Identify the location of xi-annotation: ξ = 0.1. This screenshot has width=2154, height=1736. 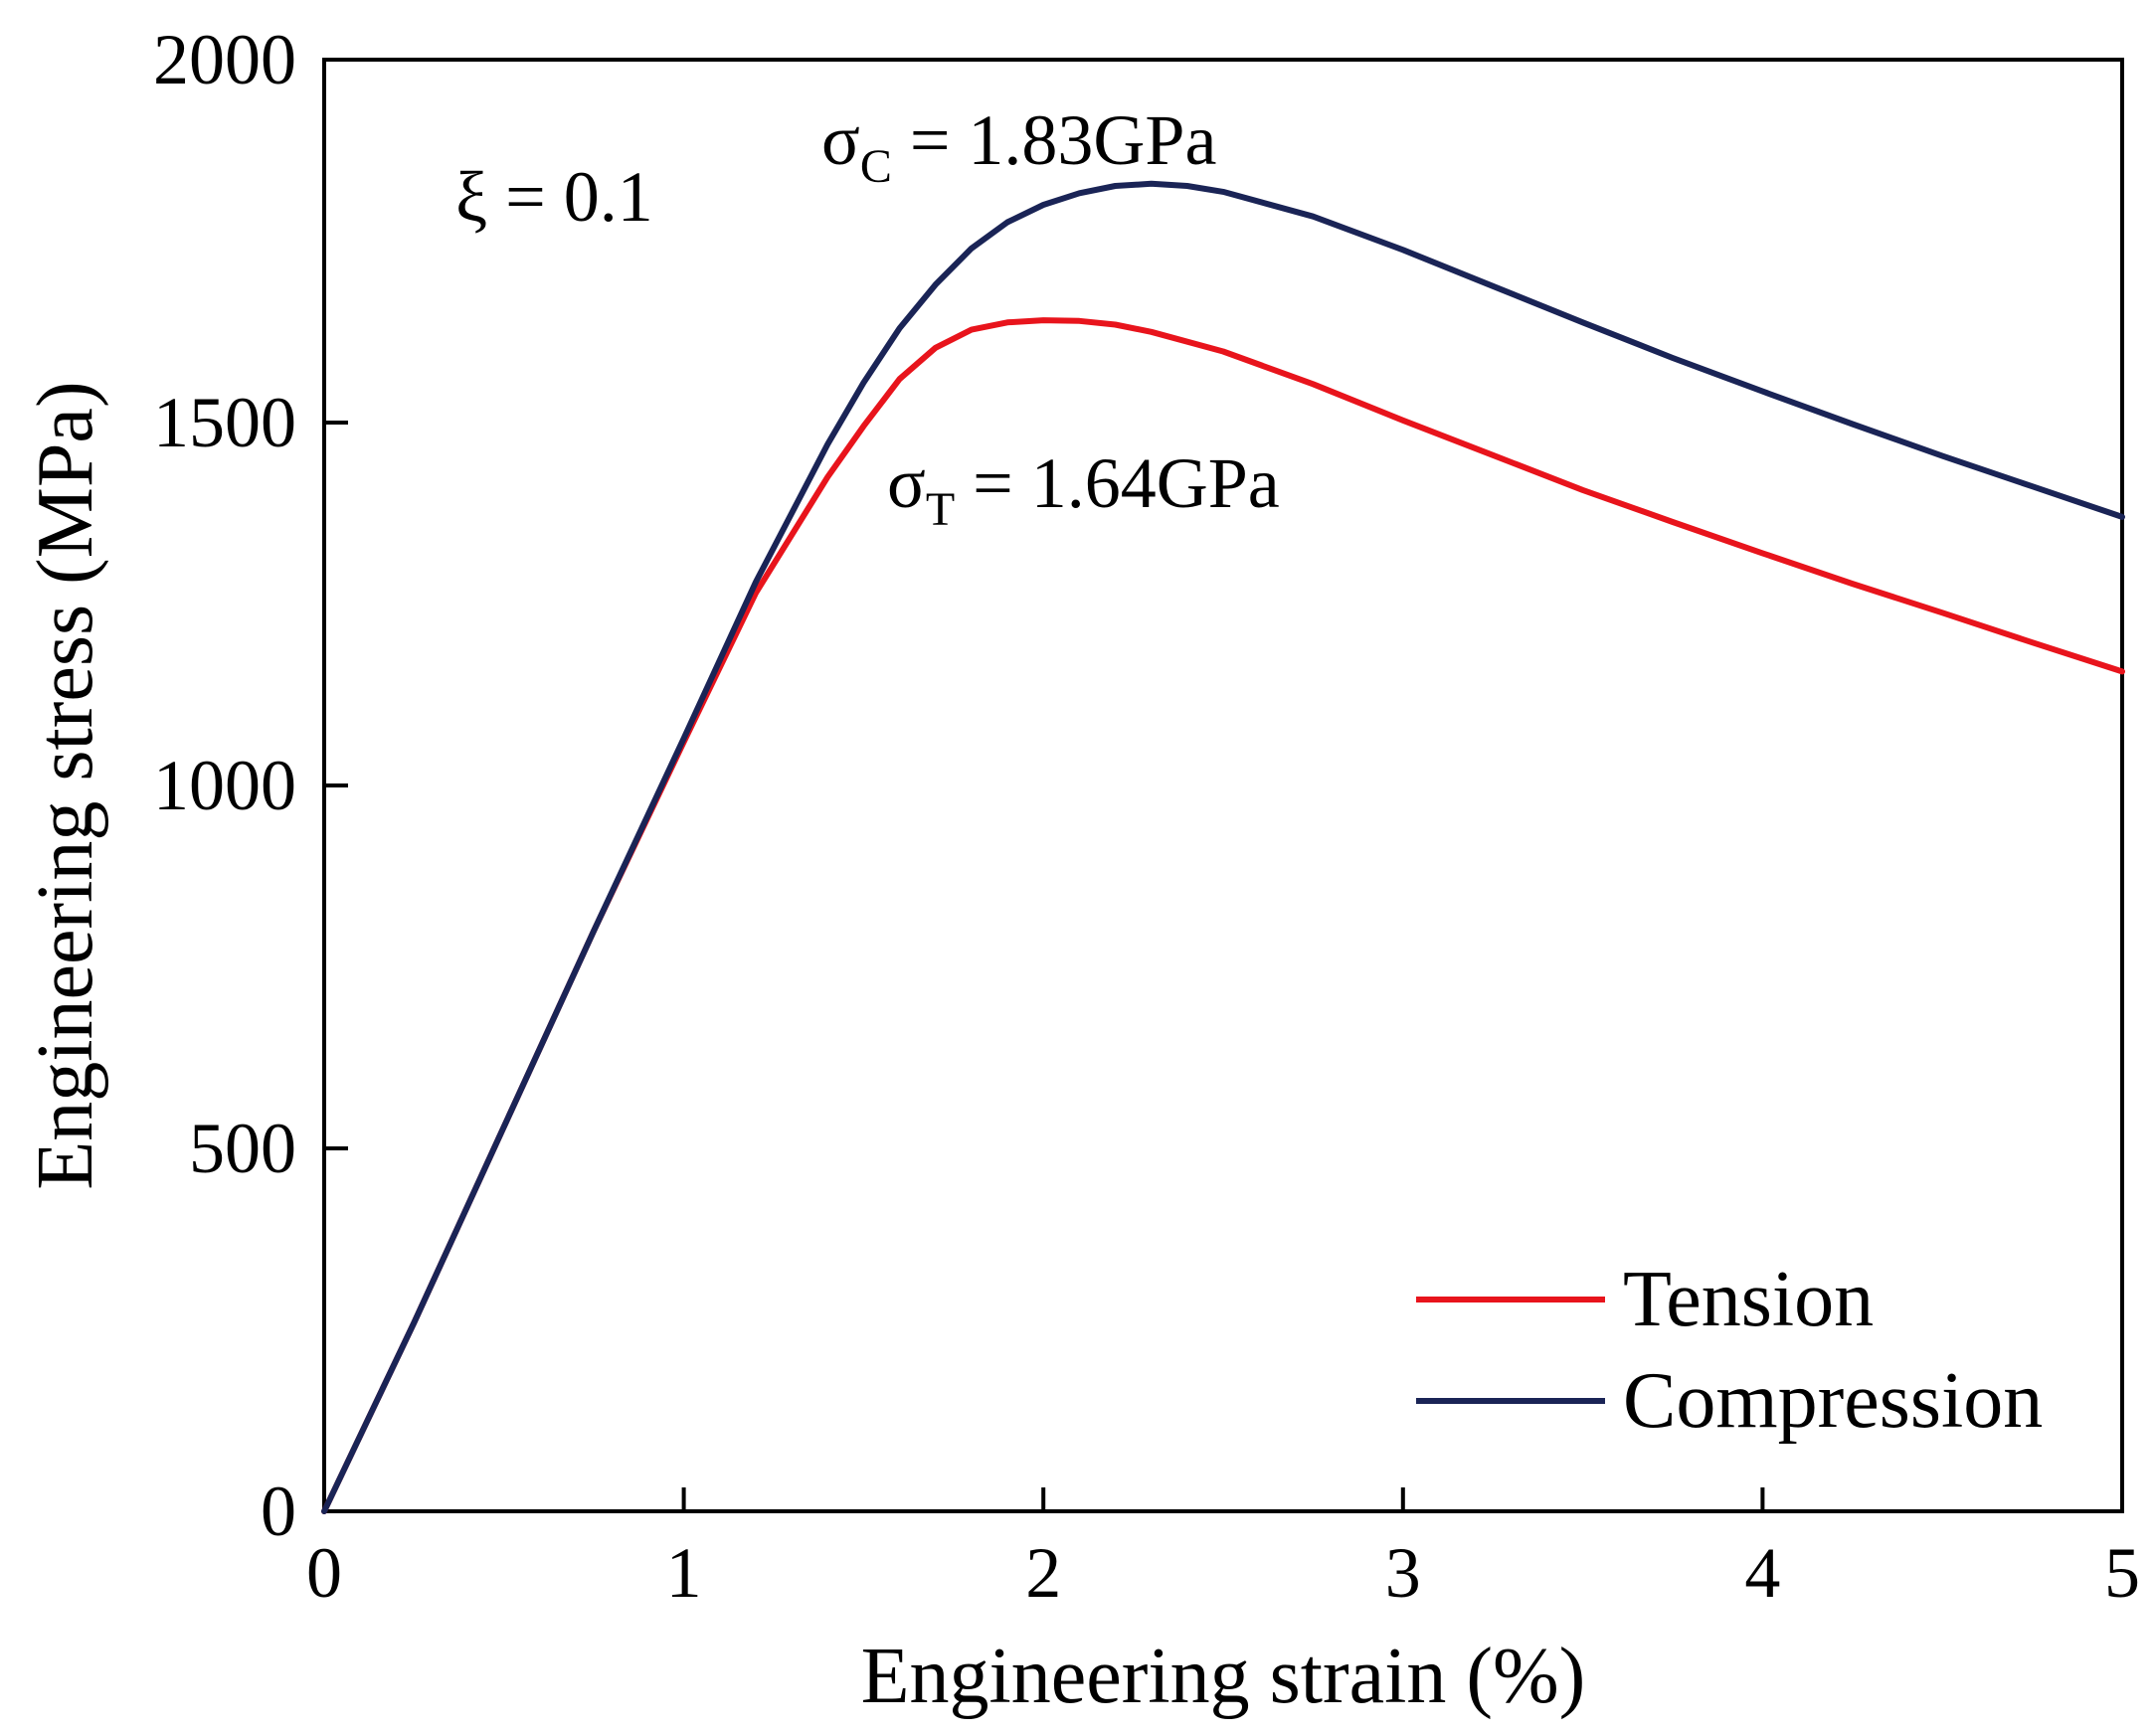
(554, 197).